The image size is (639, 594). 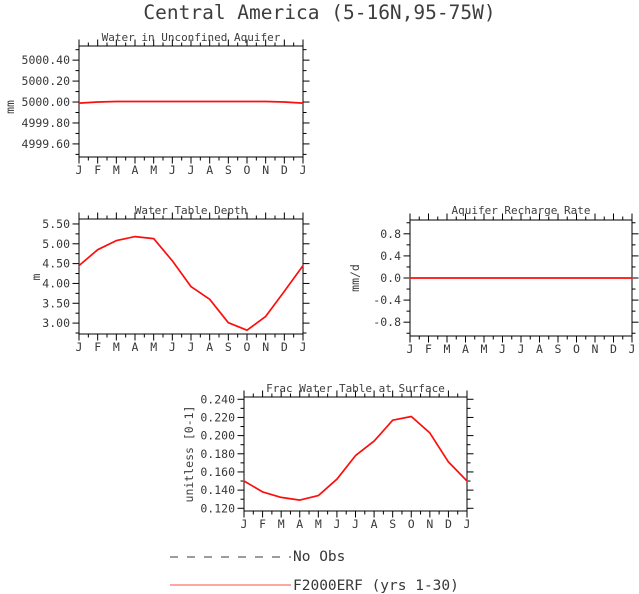 What do you see at coordinates (217, 472) in the screenshot?
I see `y-tick-label: 0.160` at bounding box center [217, 472].